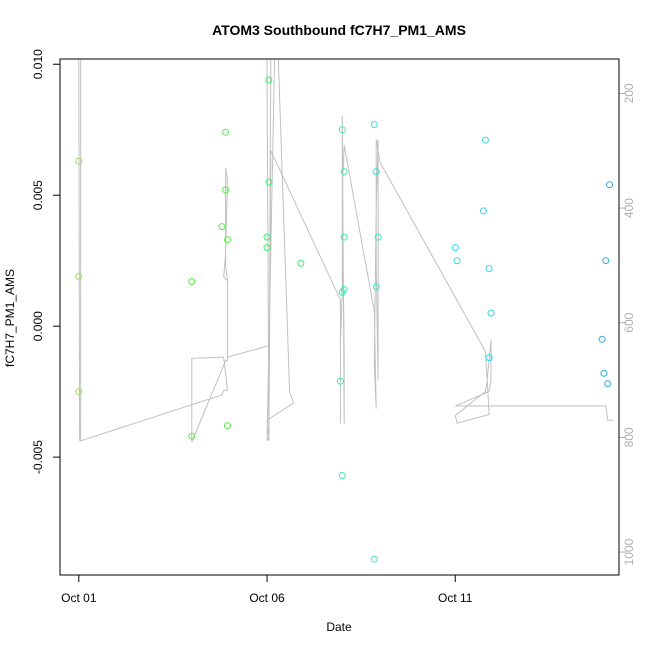  Describe the element at coordinates (629, 322) in the screenshot. I see `y2-tick-label: 600` at that location.